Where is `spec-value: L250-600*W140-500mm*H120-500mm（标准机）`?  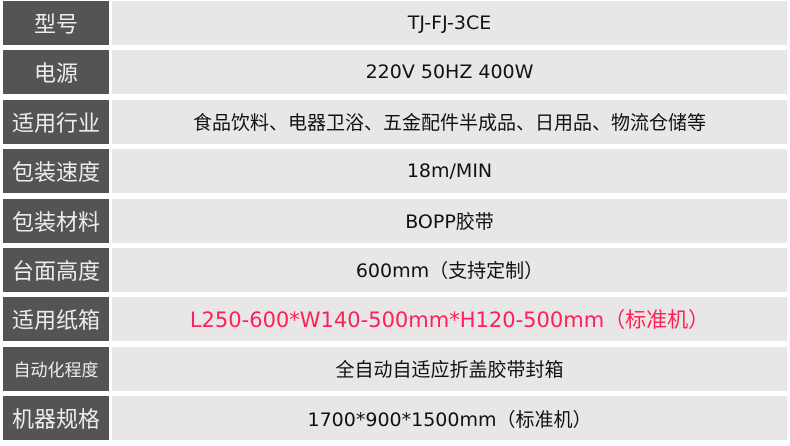
spec-value: L250-600*W140-500mm*H120-500mm（标准机） is located at coordinates (449, 319).